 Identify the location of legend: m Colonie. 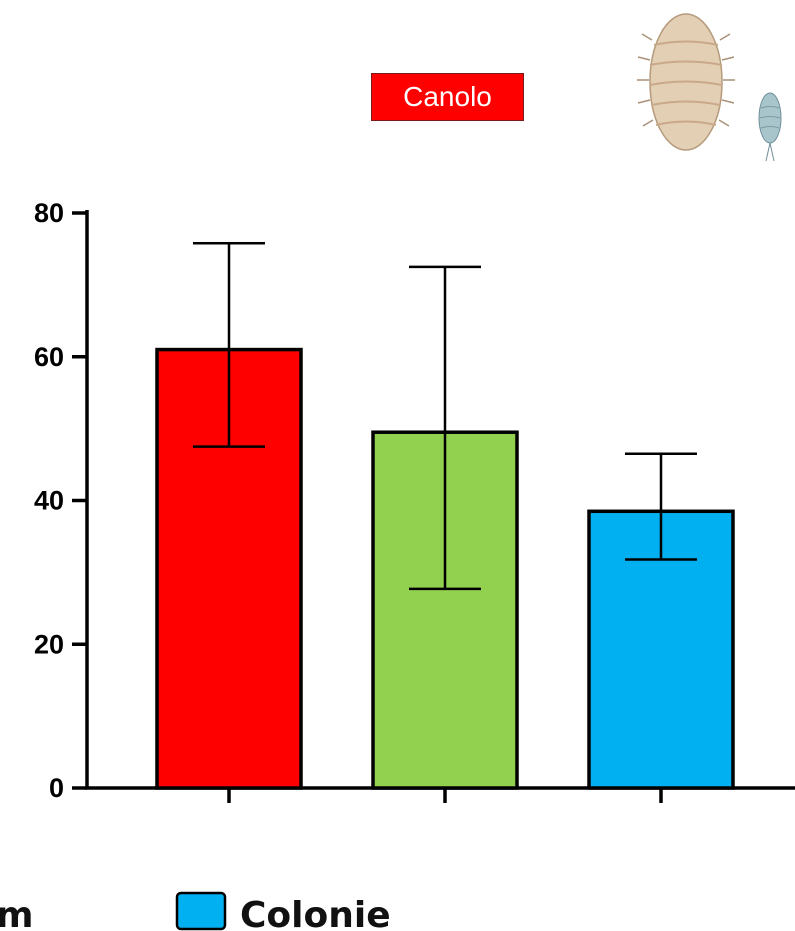
(195, 911).